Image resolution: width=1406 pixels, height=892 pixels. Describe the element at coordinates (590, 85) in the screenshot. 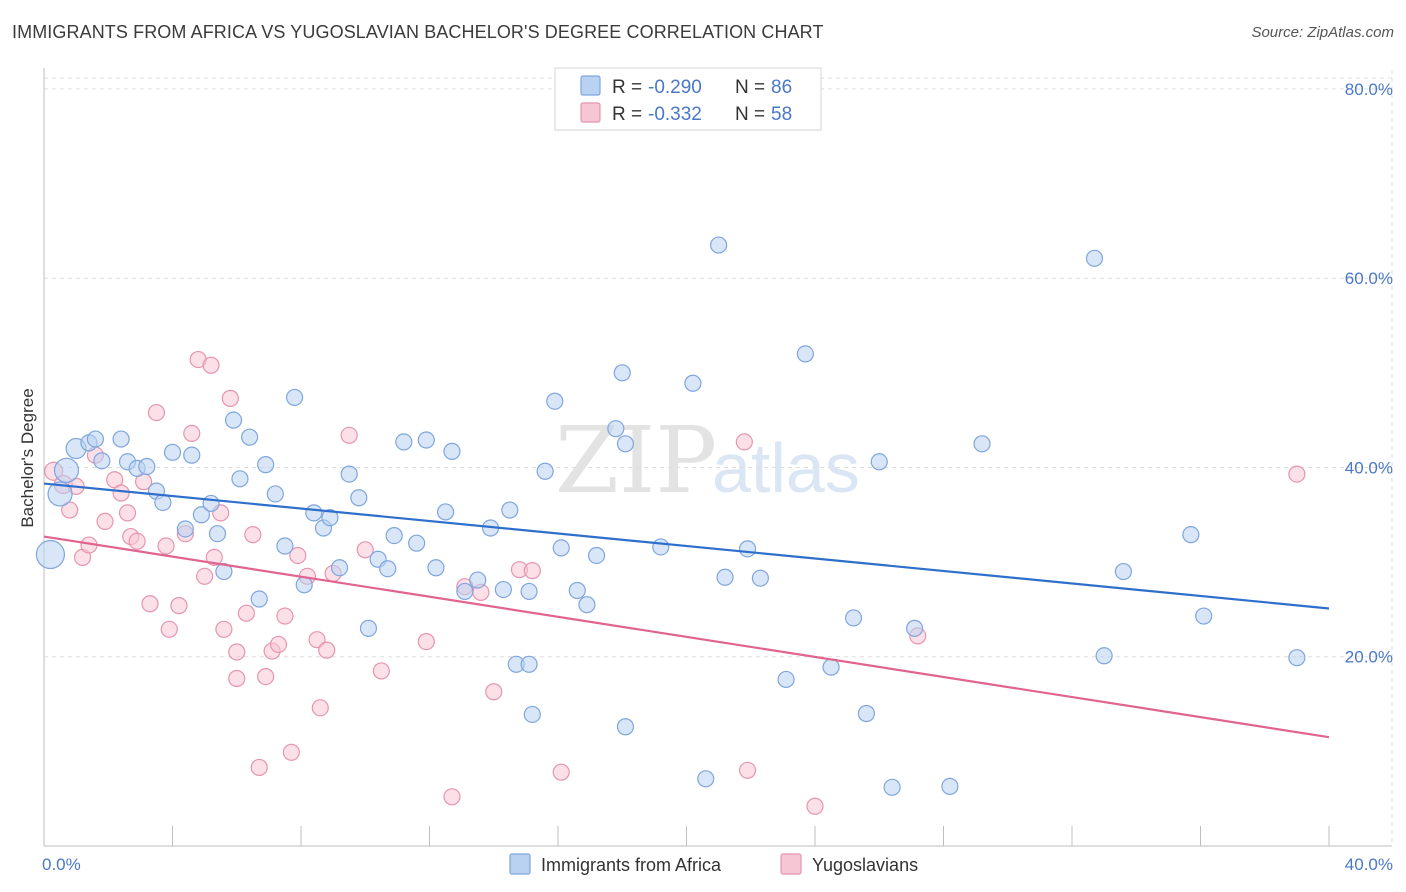

I see `legend-swatch-africa` at that location.